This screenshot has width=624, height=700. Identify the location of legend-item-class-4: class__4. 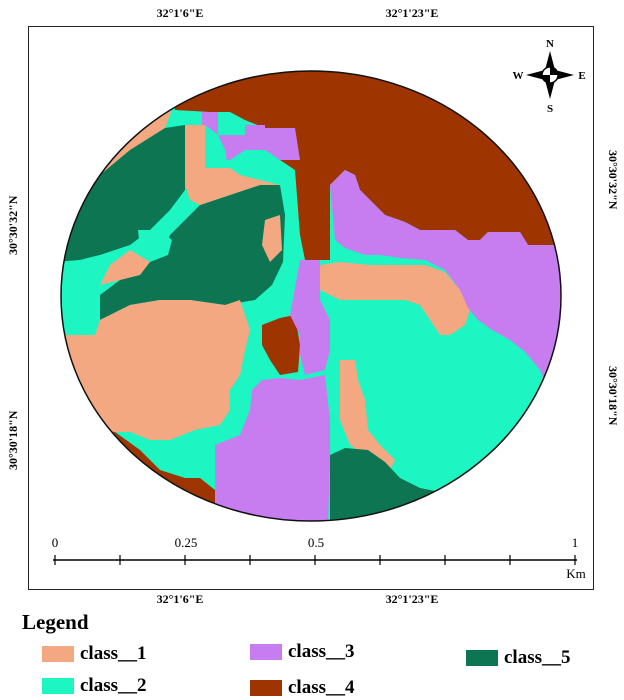
(302, 688).